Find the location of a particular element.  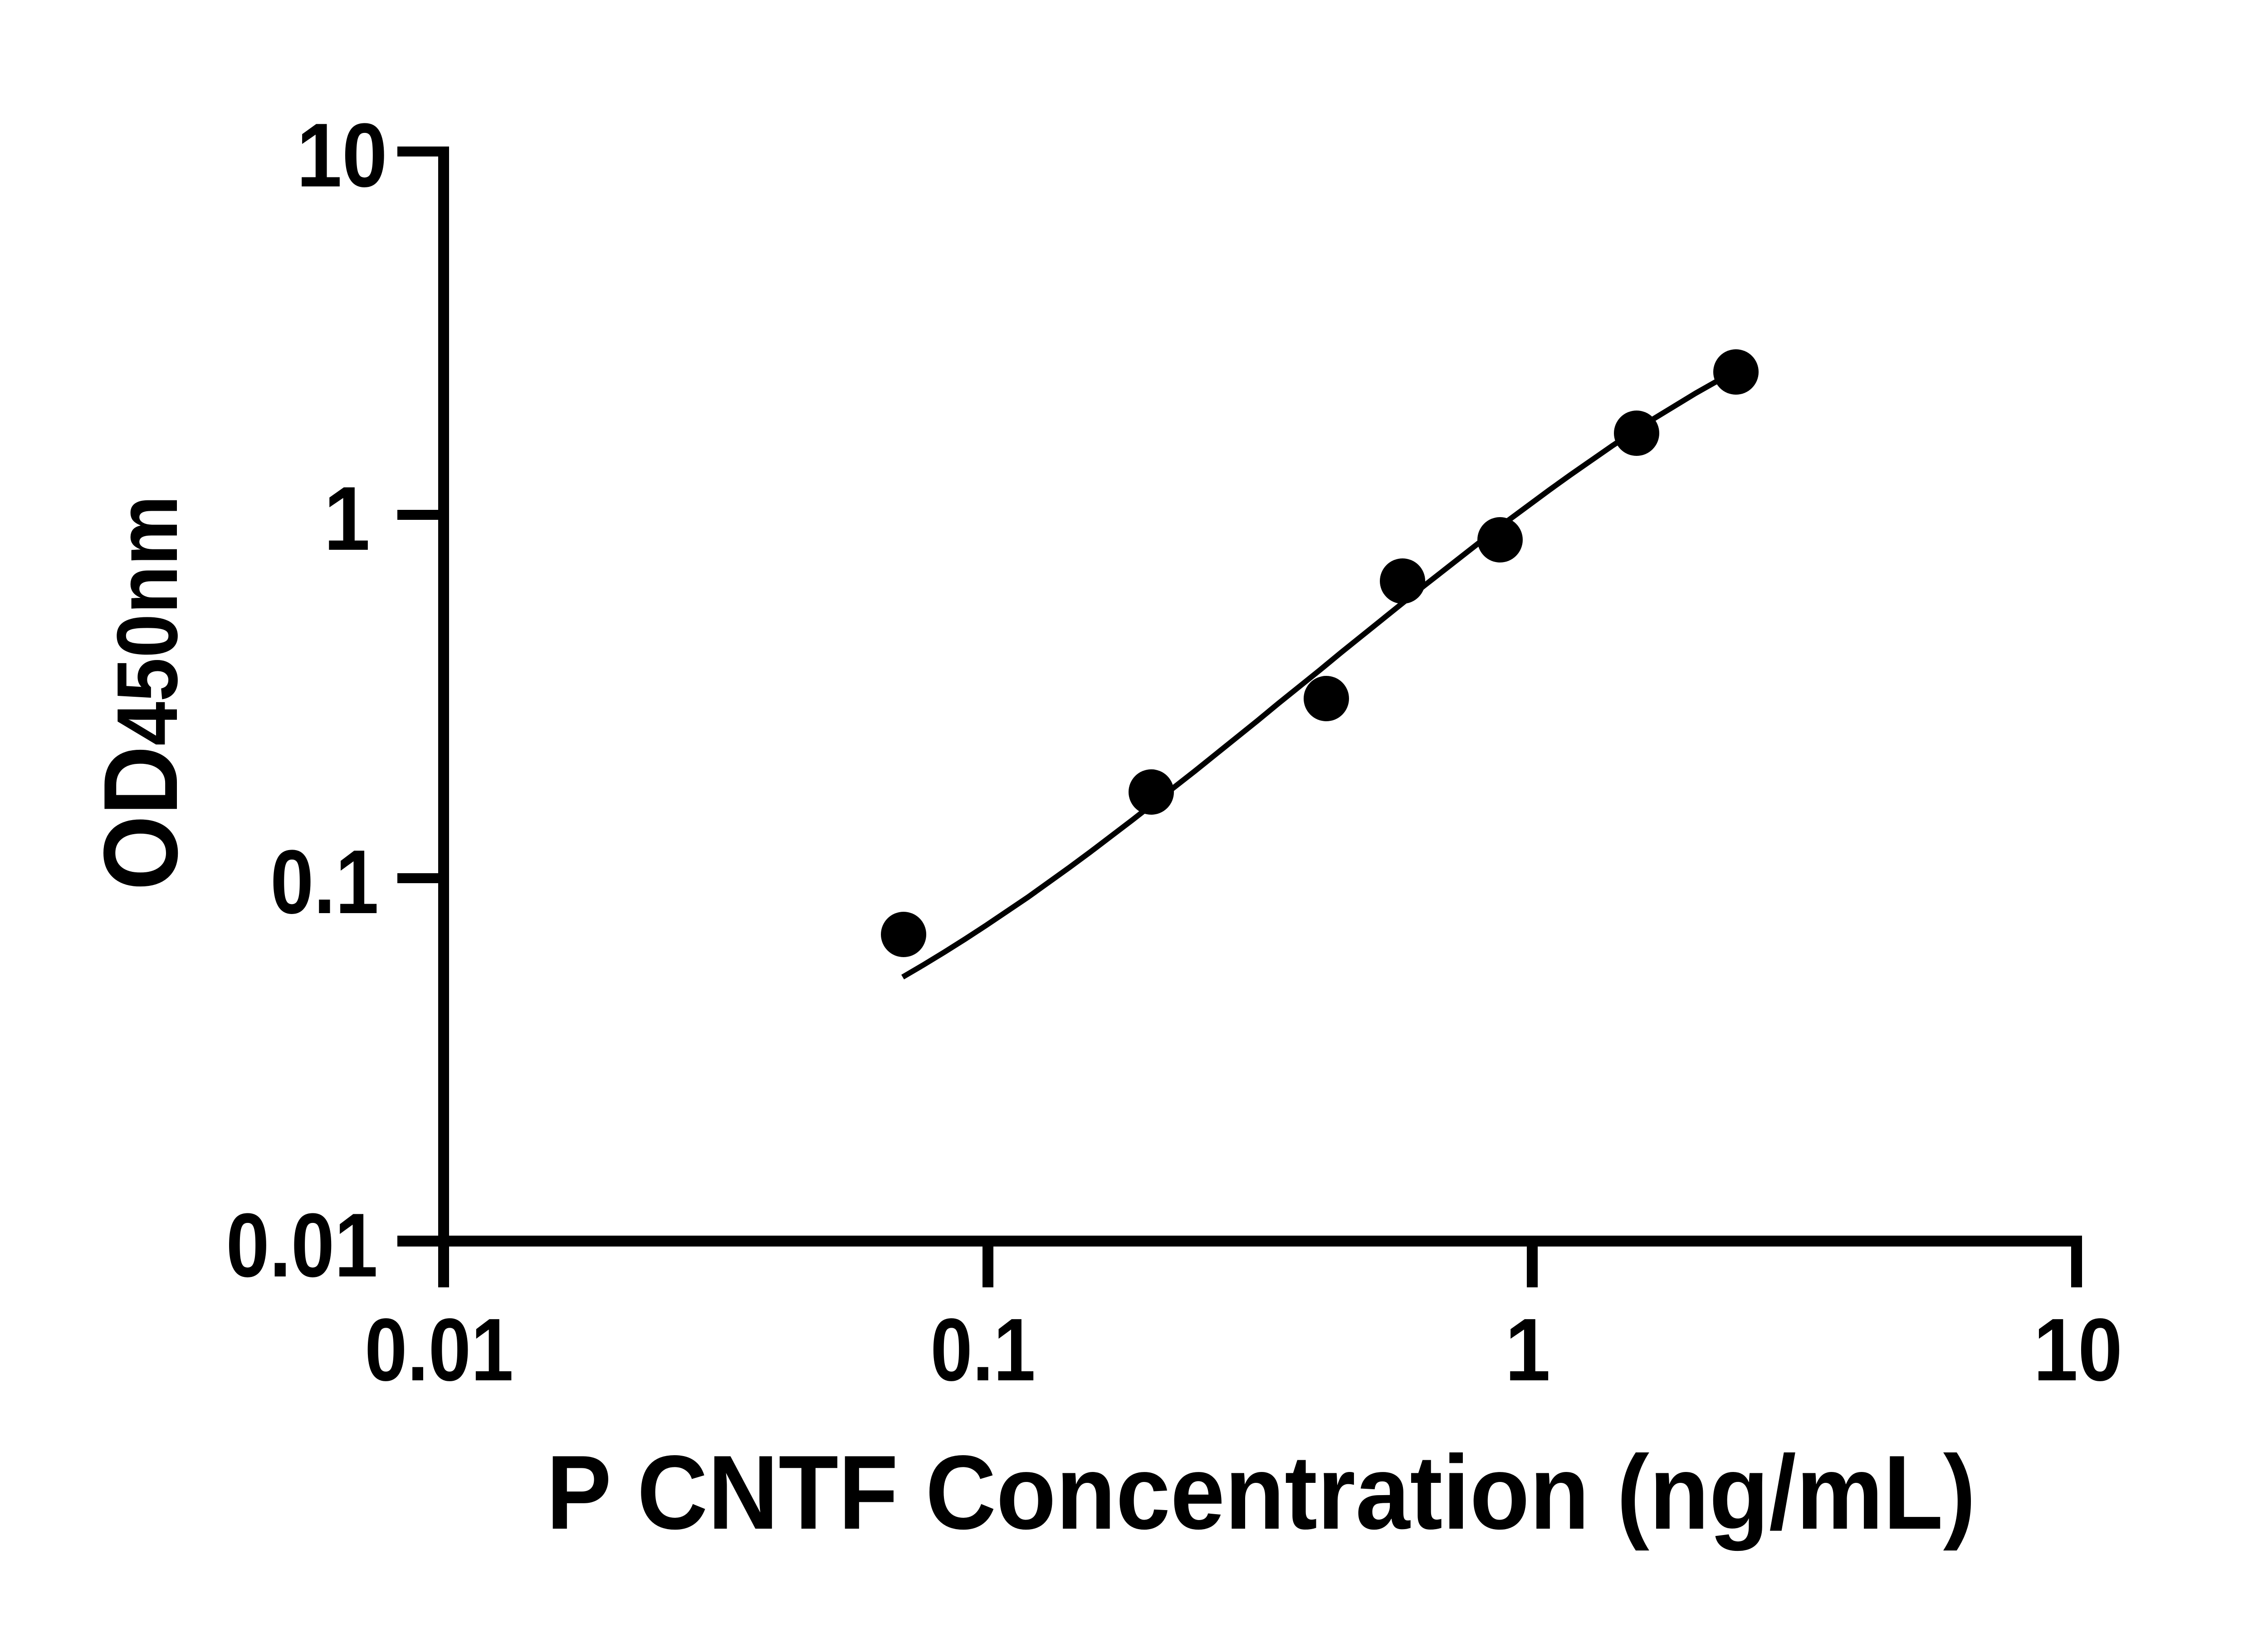

svg-text: P CNTF Concentration (ng/mL) is located at coordinates (1261, 1492).